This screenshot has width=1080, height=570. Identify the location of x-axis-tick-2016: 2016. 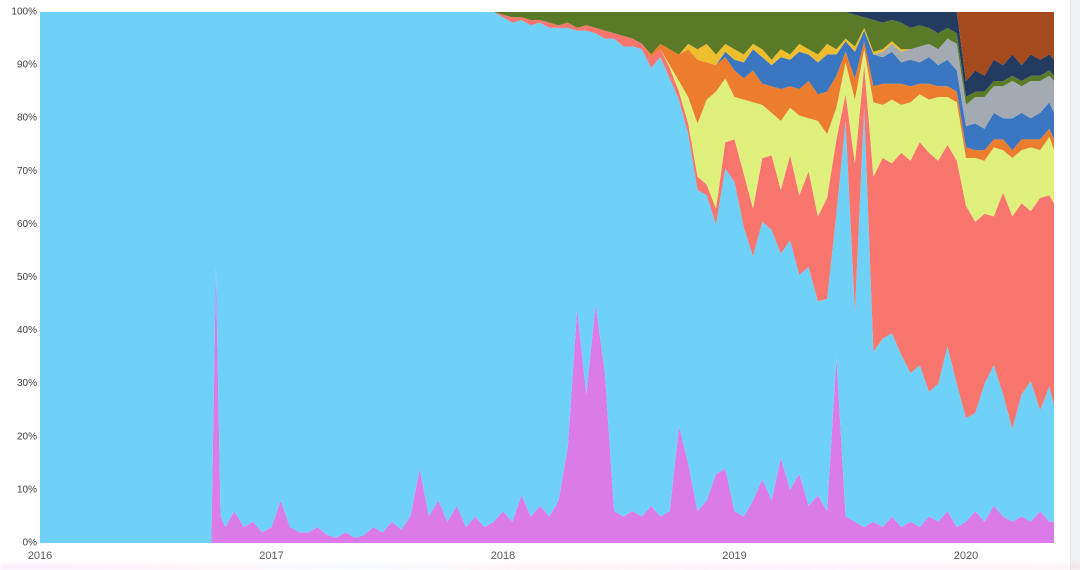
(40, 556).